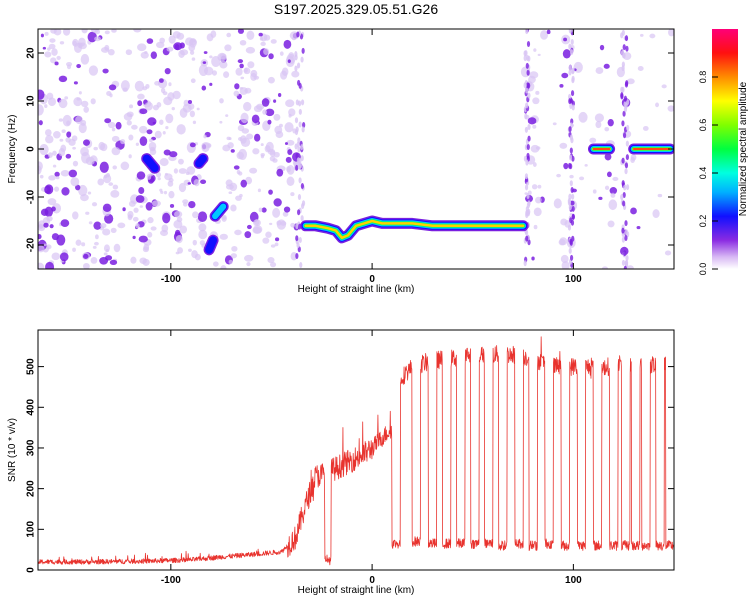  I want to click on y-tick-label: 400, so click(31, 407).